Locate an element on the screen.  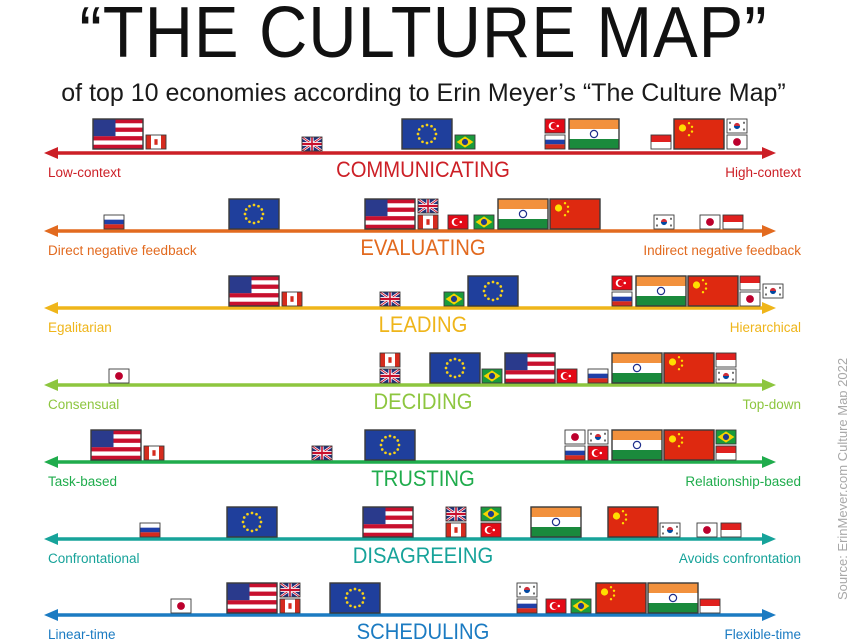
deciding-right-label: Top-down is located at coordinates (771, 404).